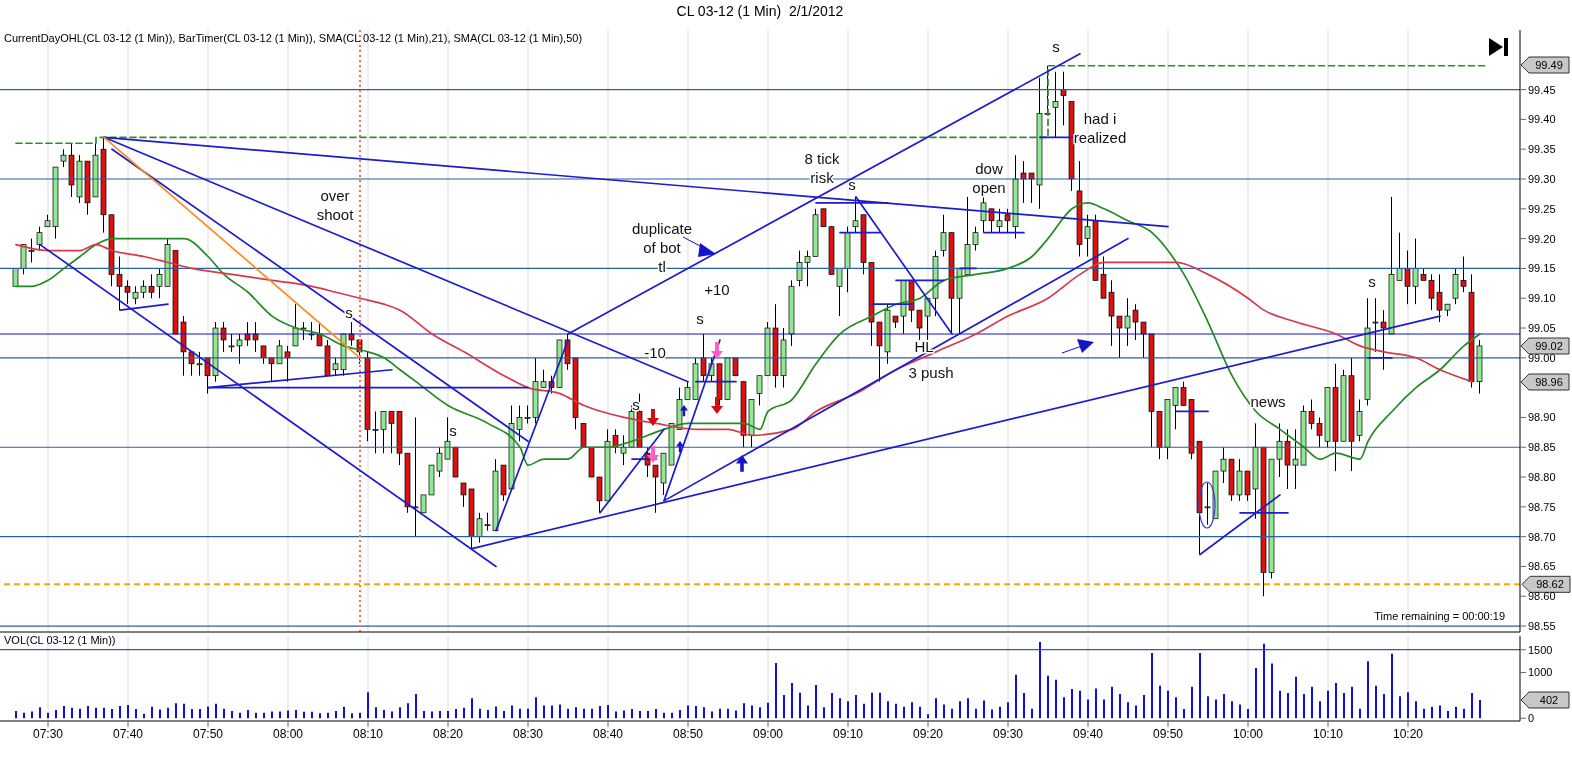  What do you see at coordinates (1439, 616) in the screenshot?
I see `annotation: Time remaining = 00:00:19` at bounding box center [1439, 616].